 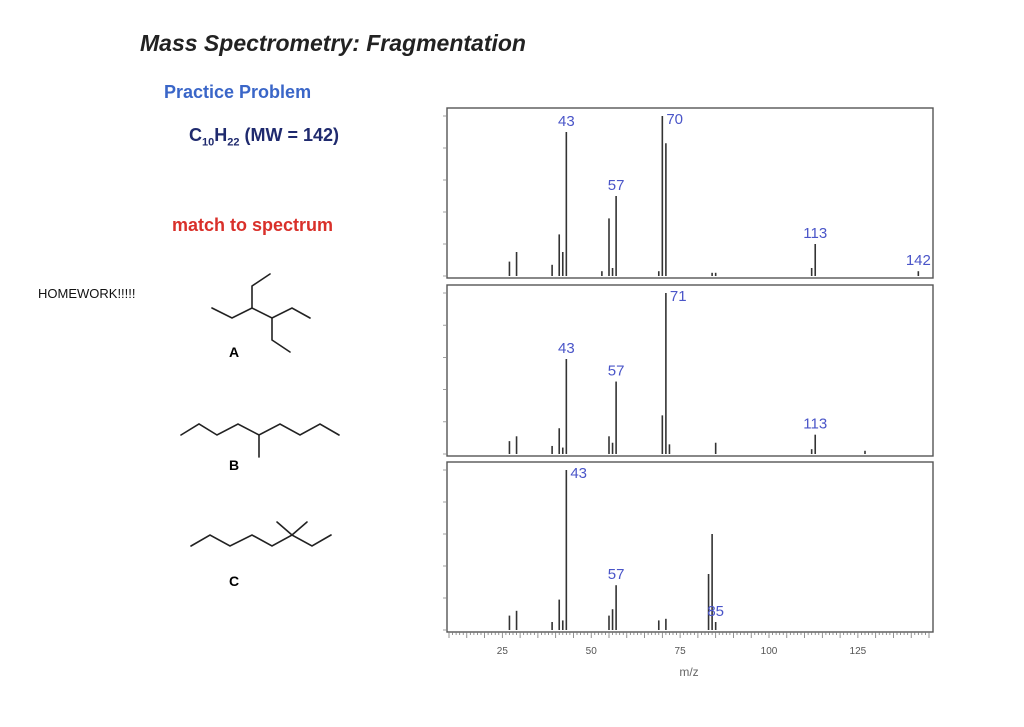 I want to click on structures-figure: A B C, so click(x=260, y=431).